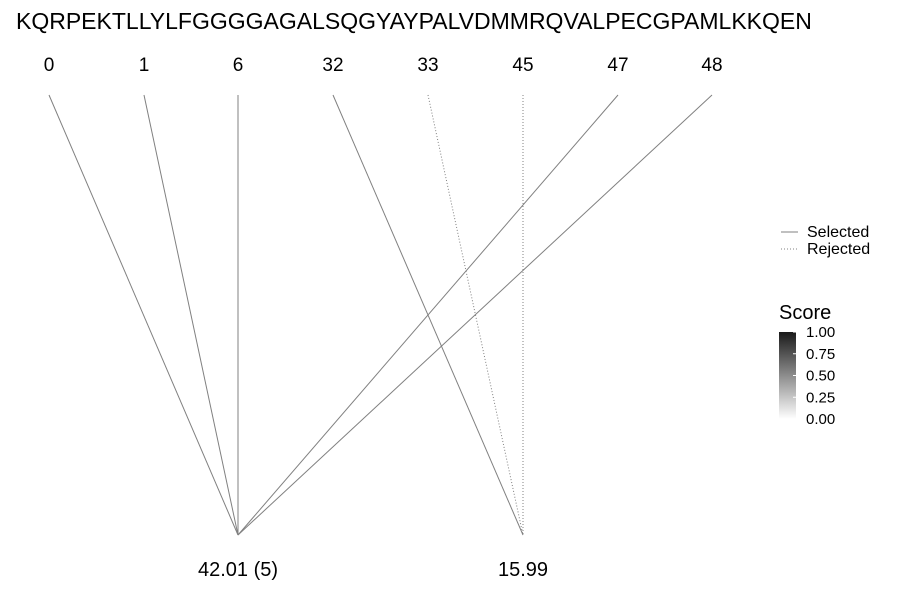 Image resolution: width=900 pixels, height=600 pixels. What do you see at coordinates (838, 249) in the screenshot?
I see `legend-rejected-label: Rejected` at bounding box center [838, 249].